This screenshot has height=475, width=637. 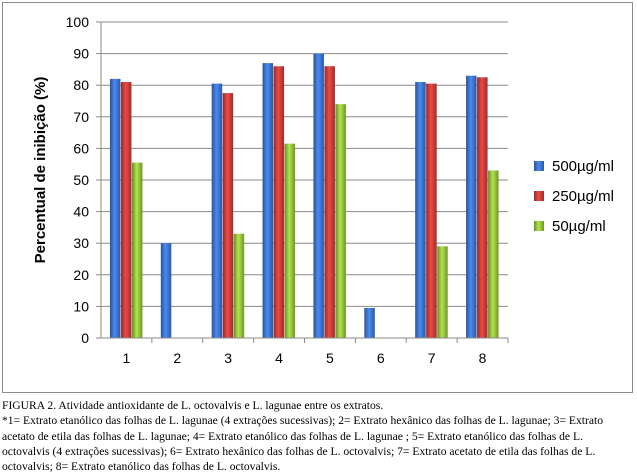 I want to click on y-tick-label: 100, so click(x=78, y=22).